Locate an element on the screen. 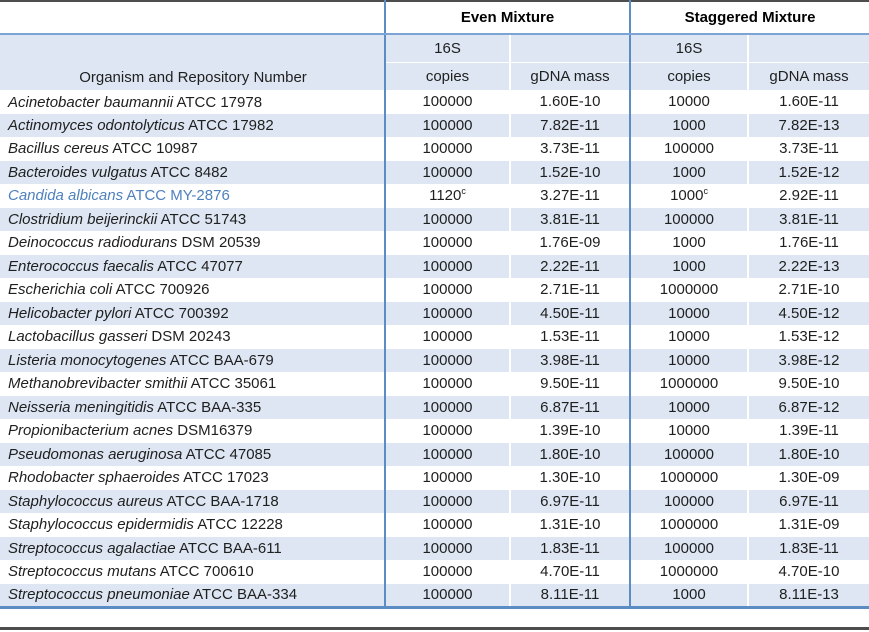  staggered-gdna-mass-cell: 2.92E-11 is located at coordinates (808, 196).